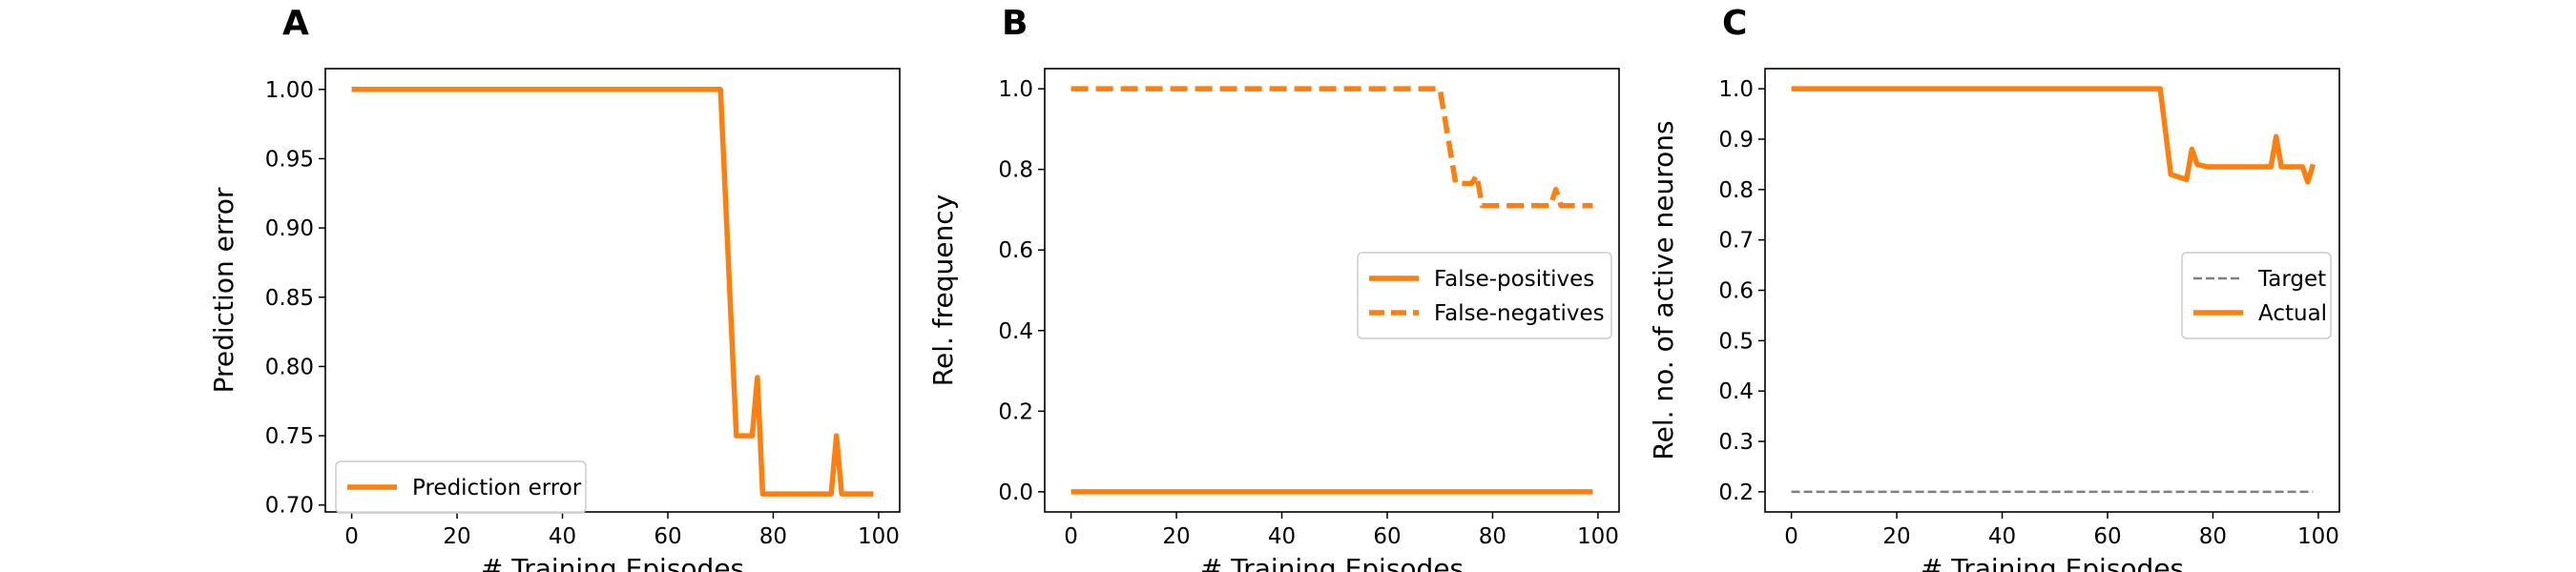  I want to click on y-axis-label: Rel. no. of active neurons, so click(1663, 290).